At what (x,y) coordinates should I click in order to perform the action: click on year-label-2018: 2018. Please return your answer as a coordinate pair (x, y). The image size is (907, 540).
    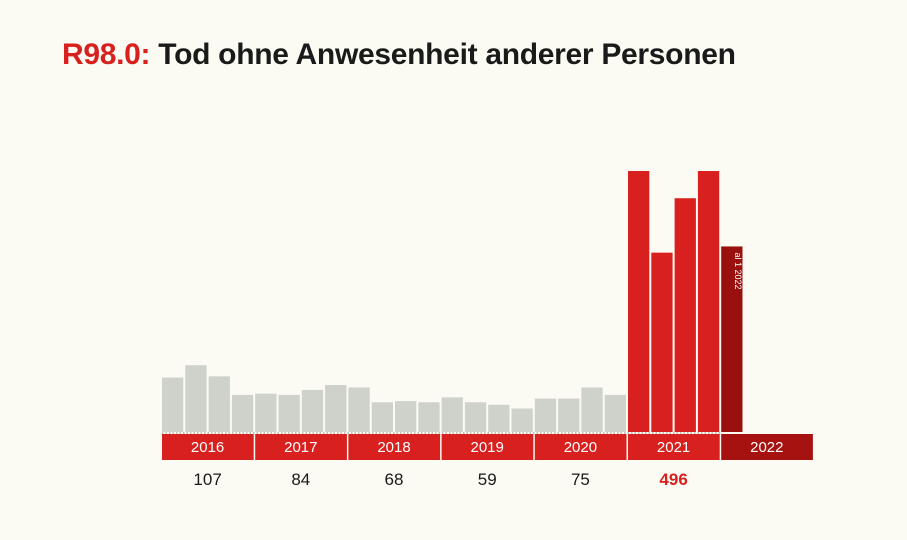
    Looking at the image, I should click on (393, 447).